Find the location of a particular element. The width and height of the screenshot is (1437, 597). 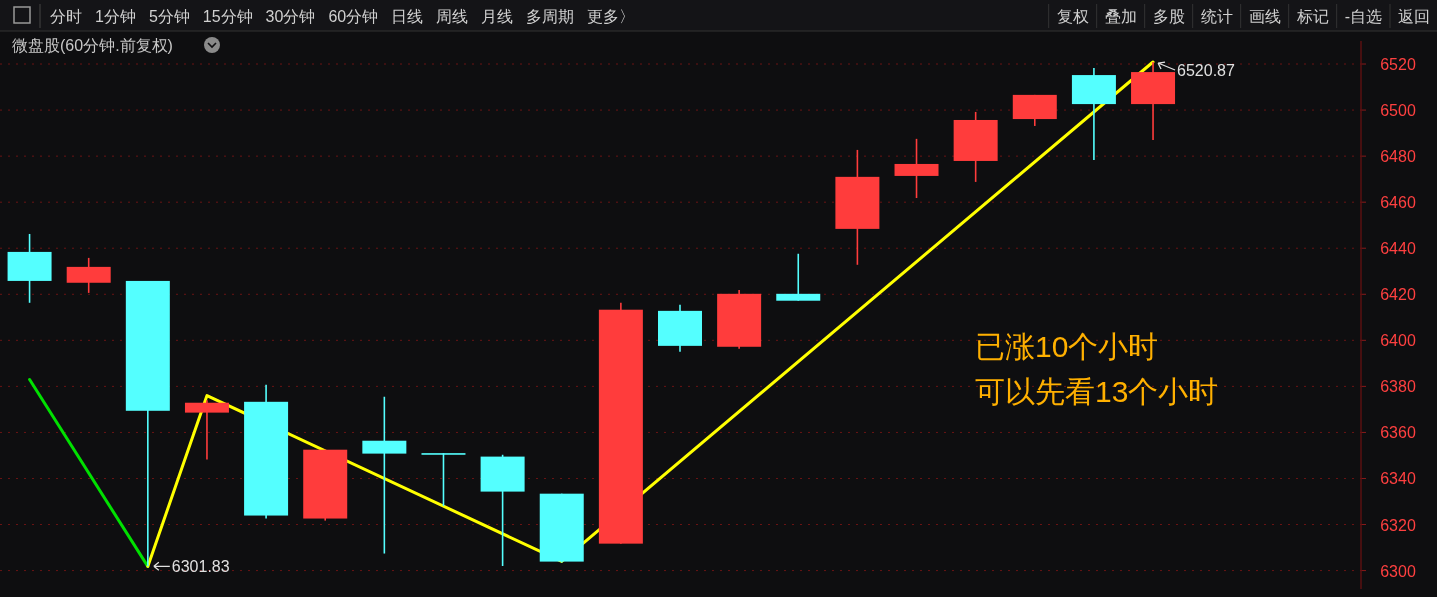

text: 统计 is located at coordinates (1216, 16).